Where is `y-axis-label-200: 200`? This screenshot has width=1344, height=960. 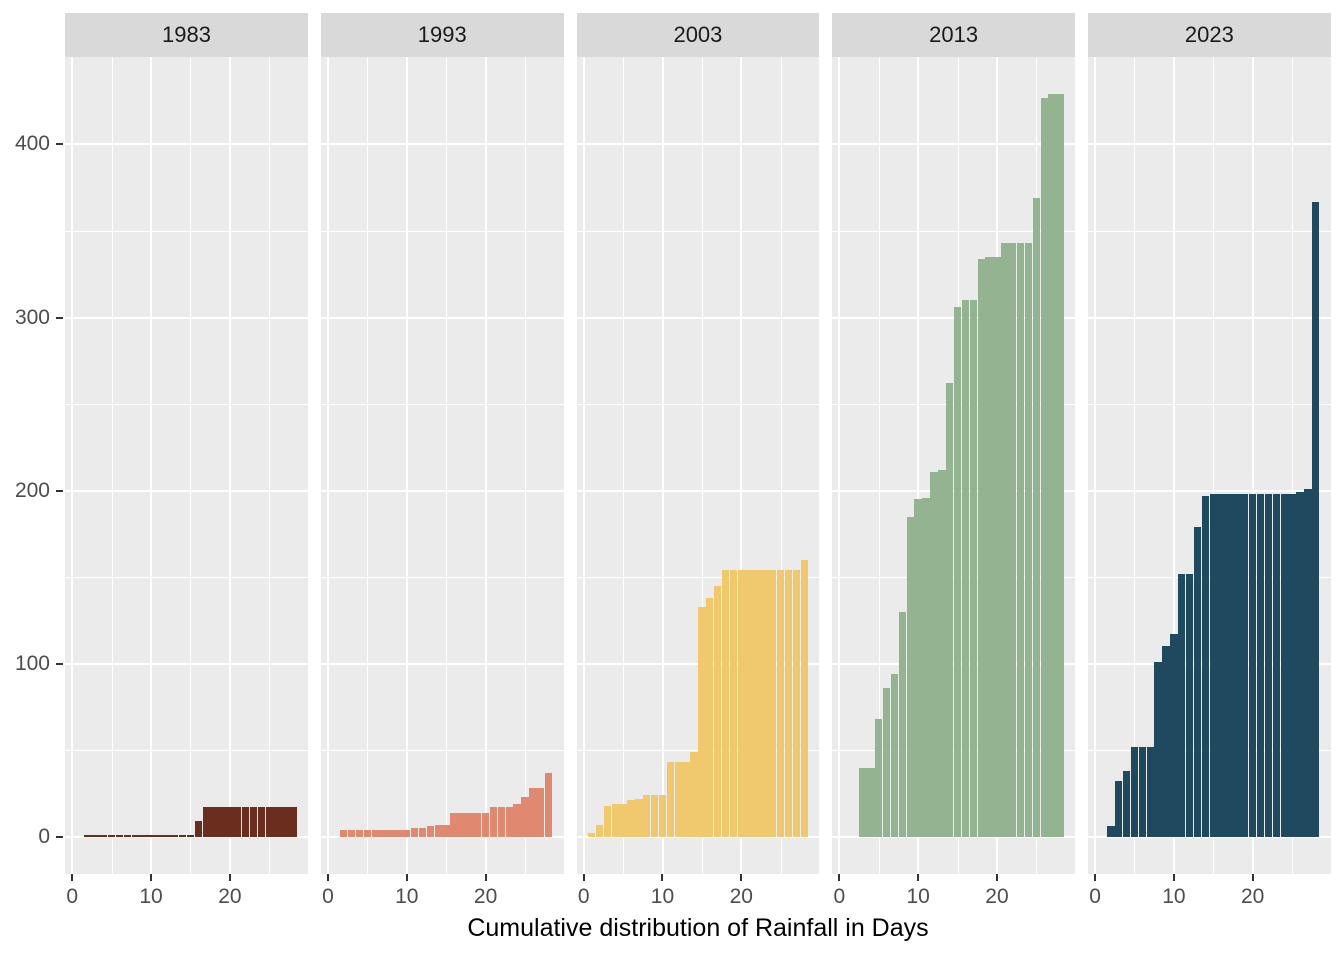 y-axis-label-200: 200 is located at coordinates (32, 490).